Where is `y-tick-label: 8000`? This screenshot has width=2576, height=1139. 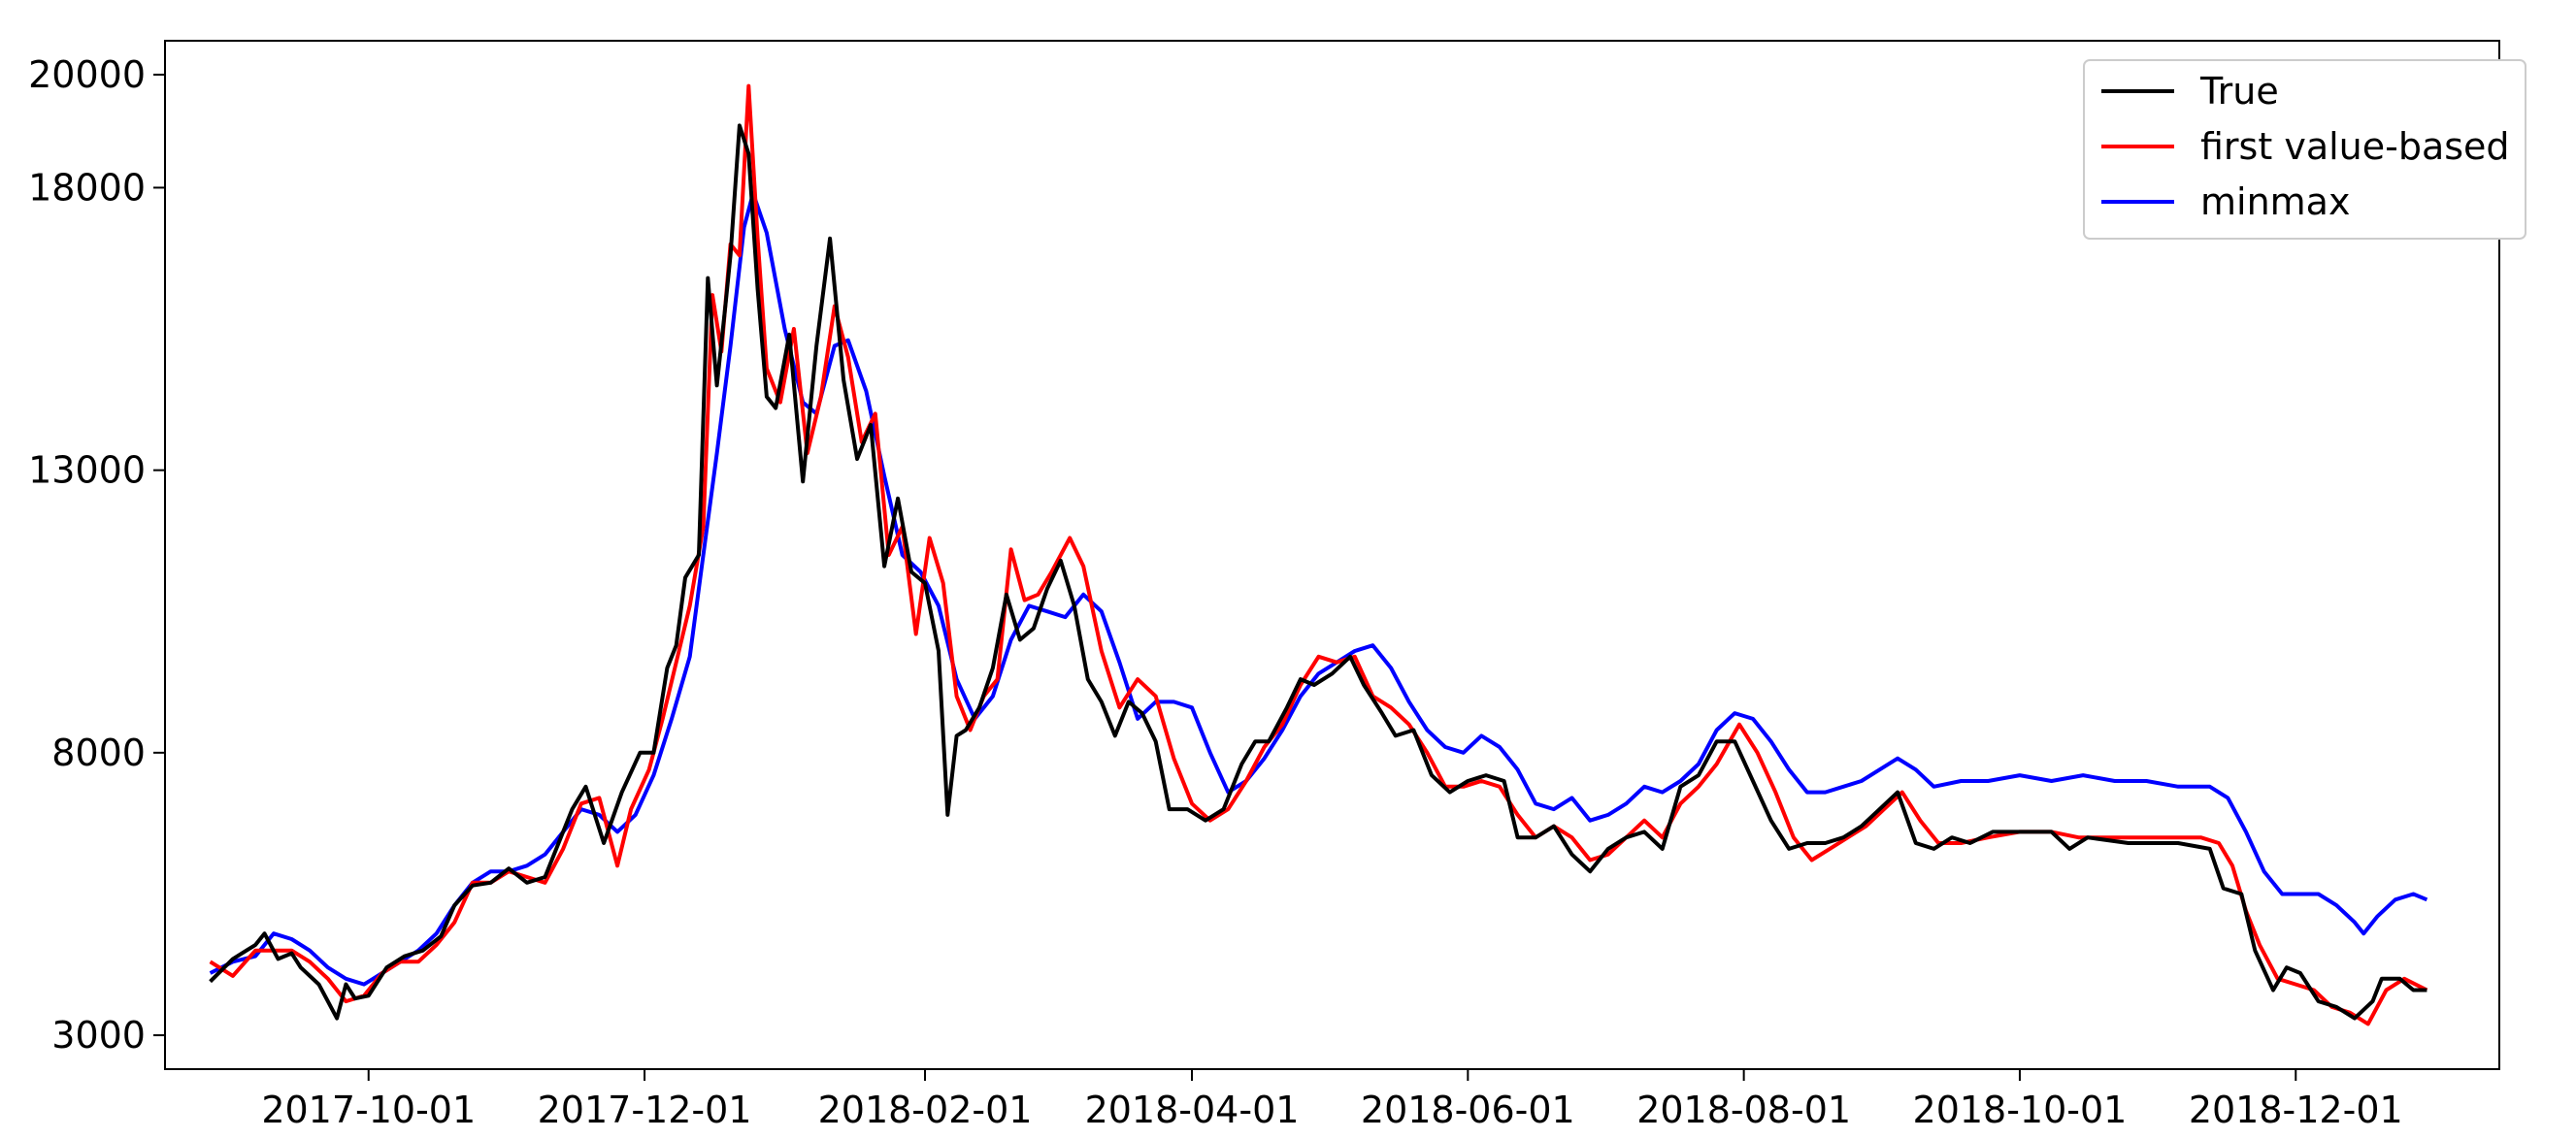 y-tick-label: 8000 is located at coordinates (98, 753).